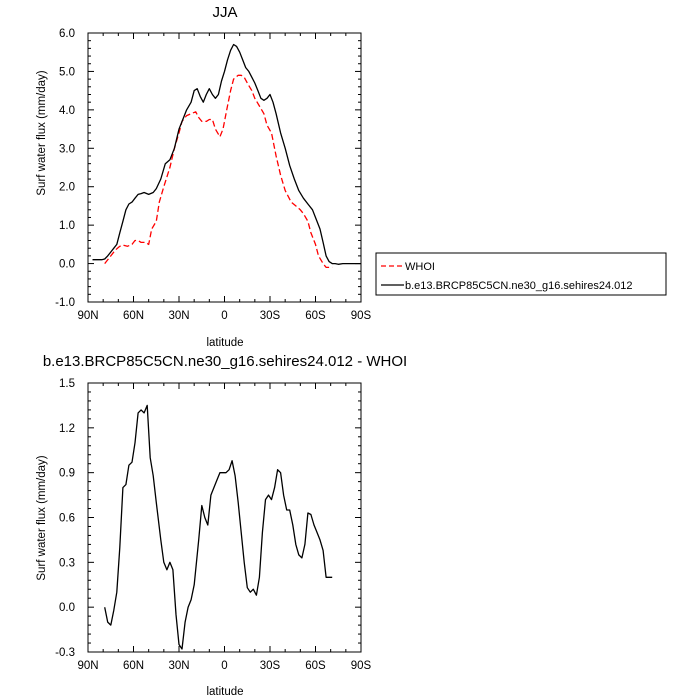 The width and height of the screenshot is (700, 700). I want to click on legend-whoi-label: WHOI, so click(420, 267).